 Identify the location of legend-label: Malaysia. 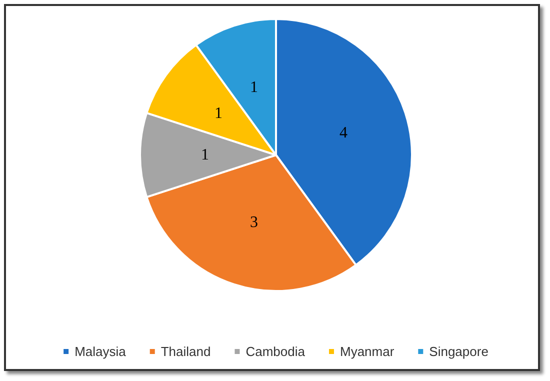
(100, 351).